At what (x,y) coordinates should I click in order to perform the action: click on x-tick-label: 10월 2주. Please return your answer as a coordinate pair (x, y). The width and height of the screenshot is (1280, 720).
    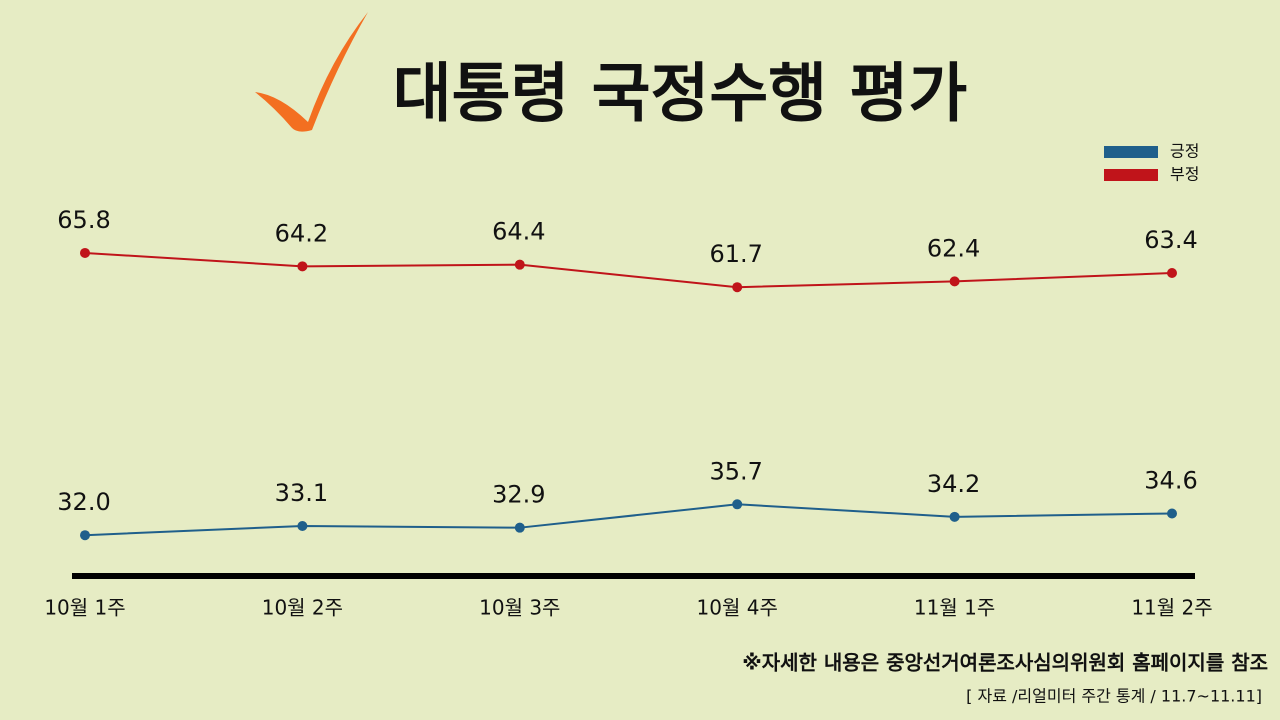
    Looking at the image, I should click on (302, 608).